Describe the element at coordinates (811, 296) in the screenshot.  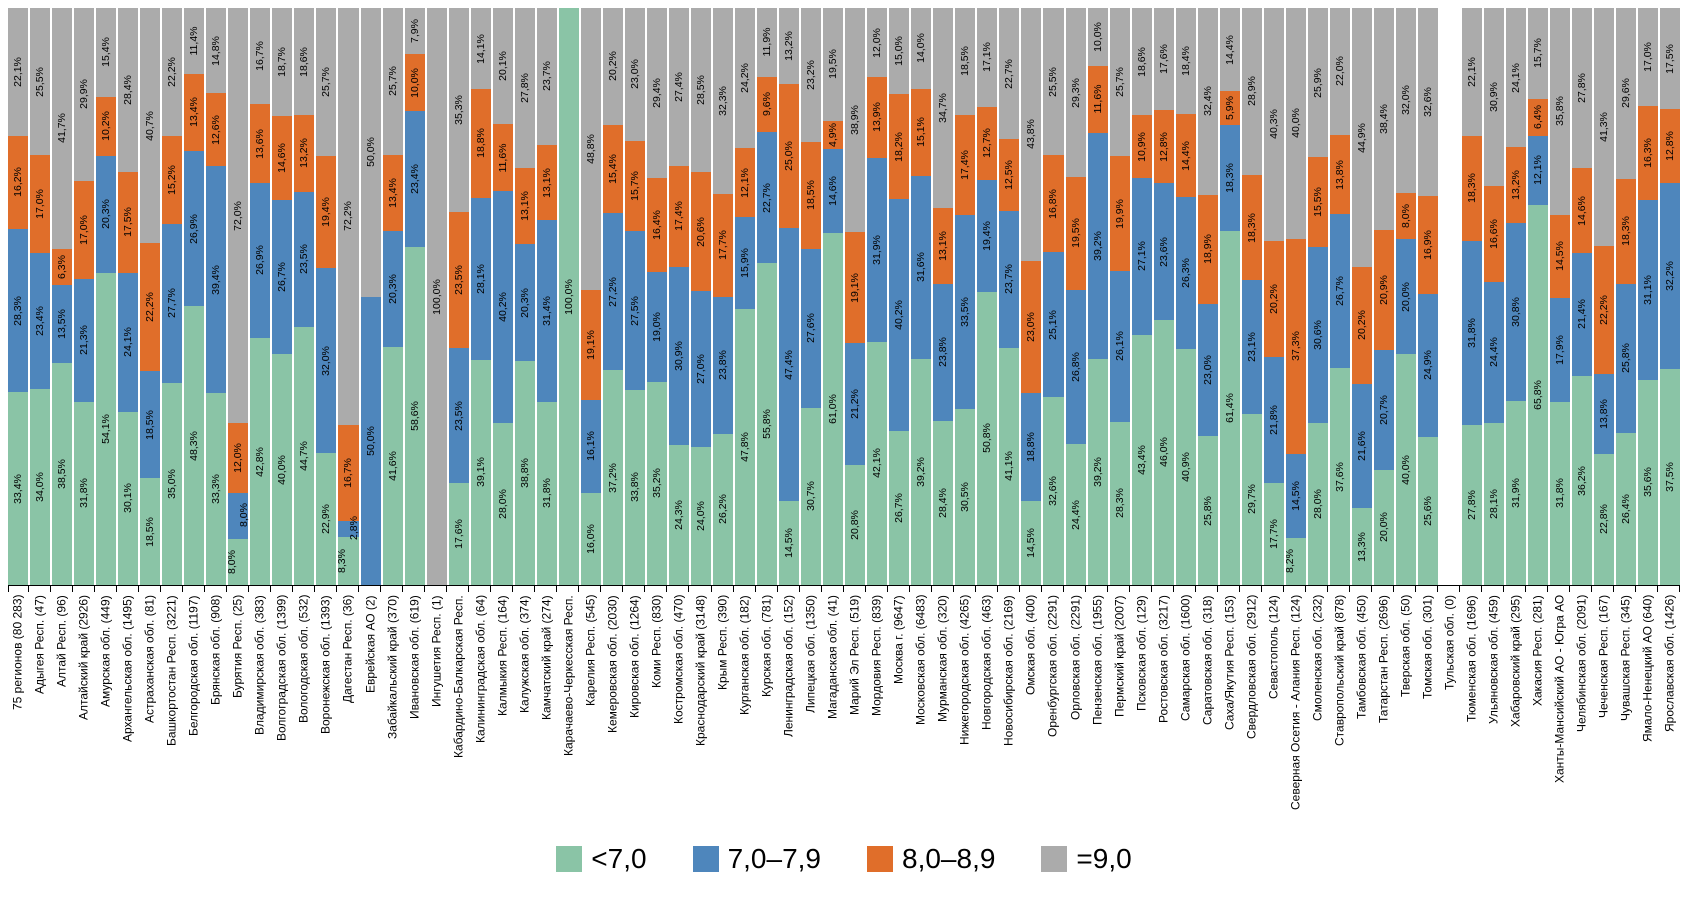
I see `bar: 30,7% 27,6% 18,5% 23,2%` at that location.